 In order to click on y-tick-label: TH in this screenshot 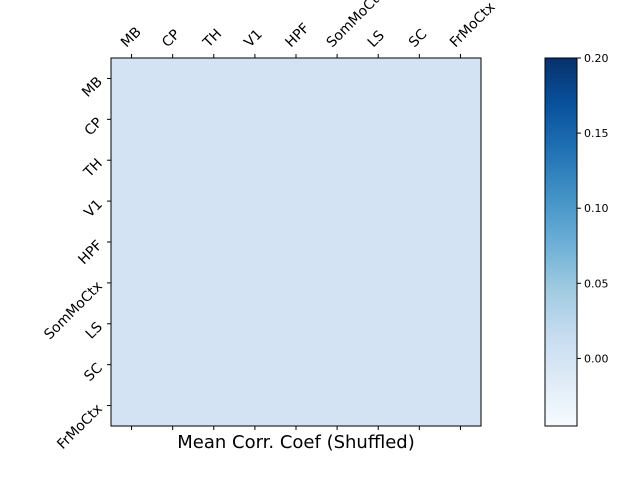, I will do `click(93, 169)`.